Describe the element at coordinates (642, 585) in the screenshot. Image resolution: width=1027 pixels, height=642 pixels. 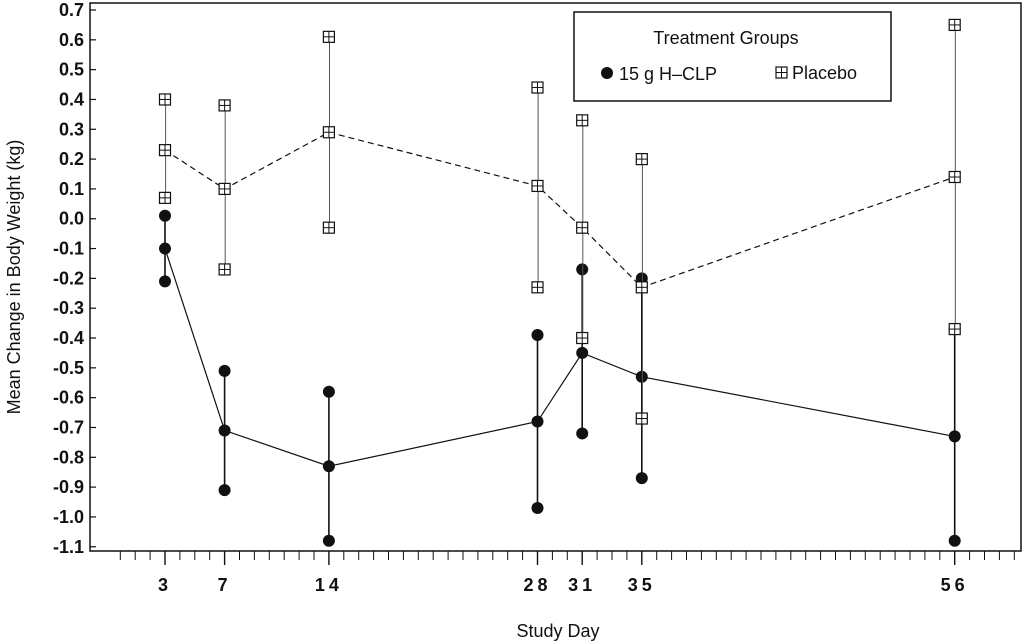
I see `x-tick-label: 35` at that location.